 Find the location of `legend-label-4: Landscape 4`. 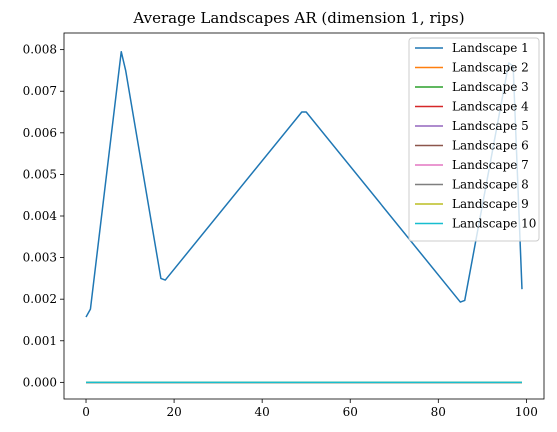

legend-label-4: Landscape 4 is located at coordinates (490, 107).